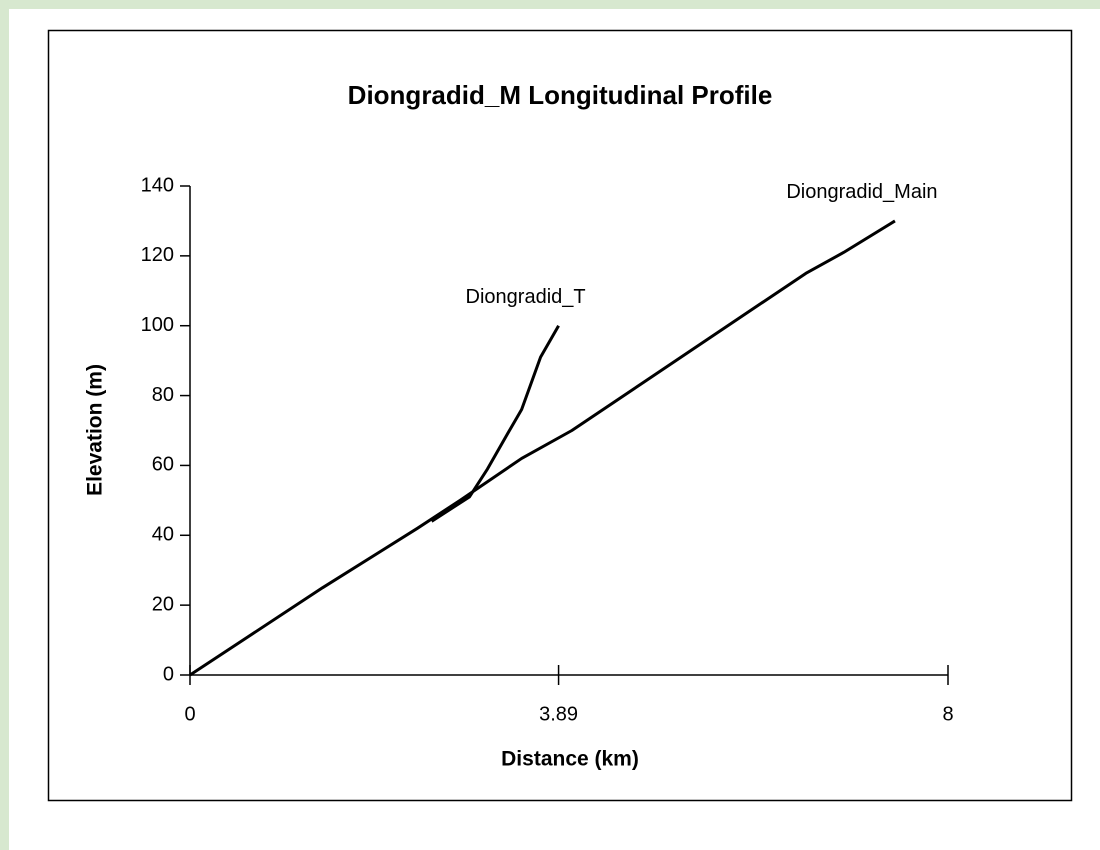 This screenshot has width=1100, height=850. I want to click on y-tick-label: 140, so click(157, 185).